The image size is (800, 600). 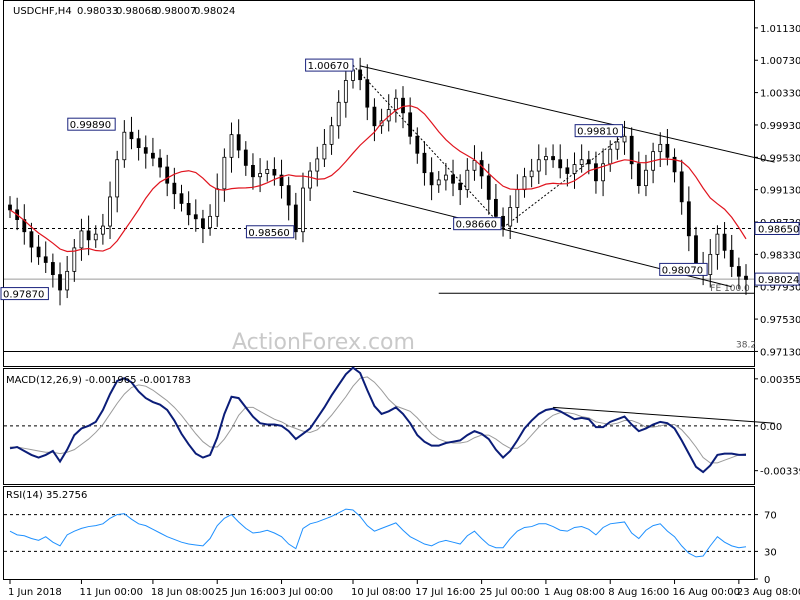 I want to click on swing-label: 0.98560, so click(x=270, y=232).